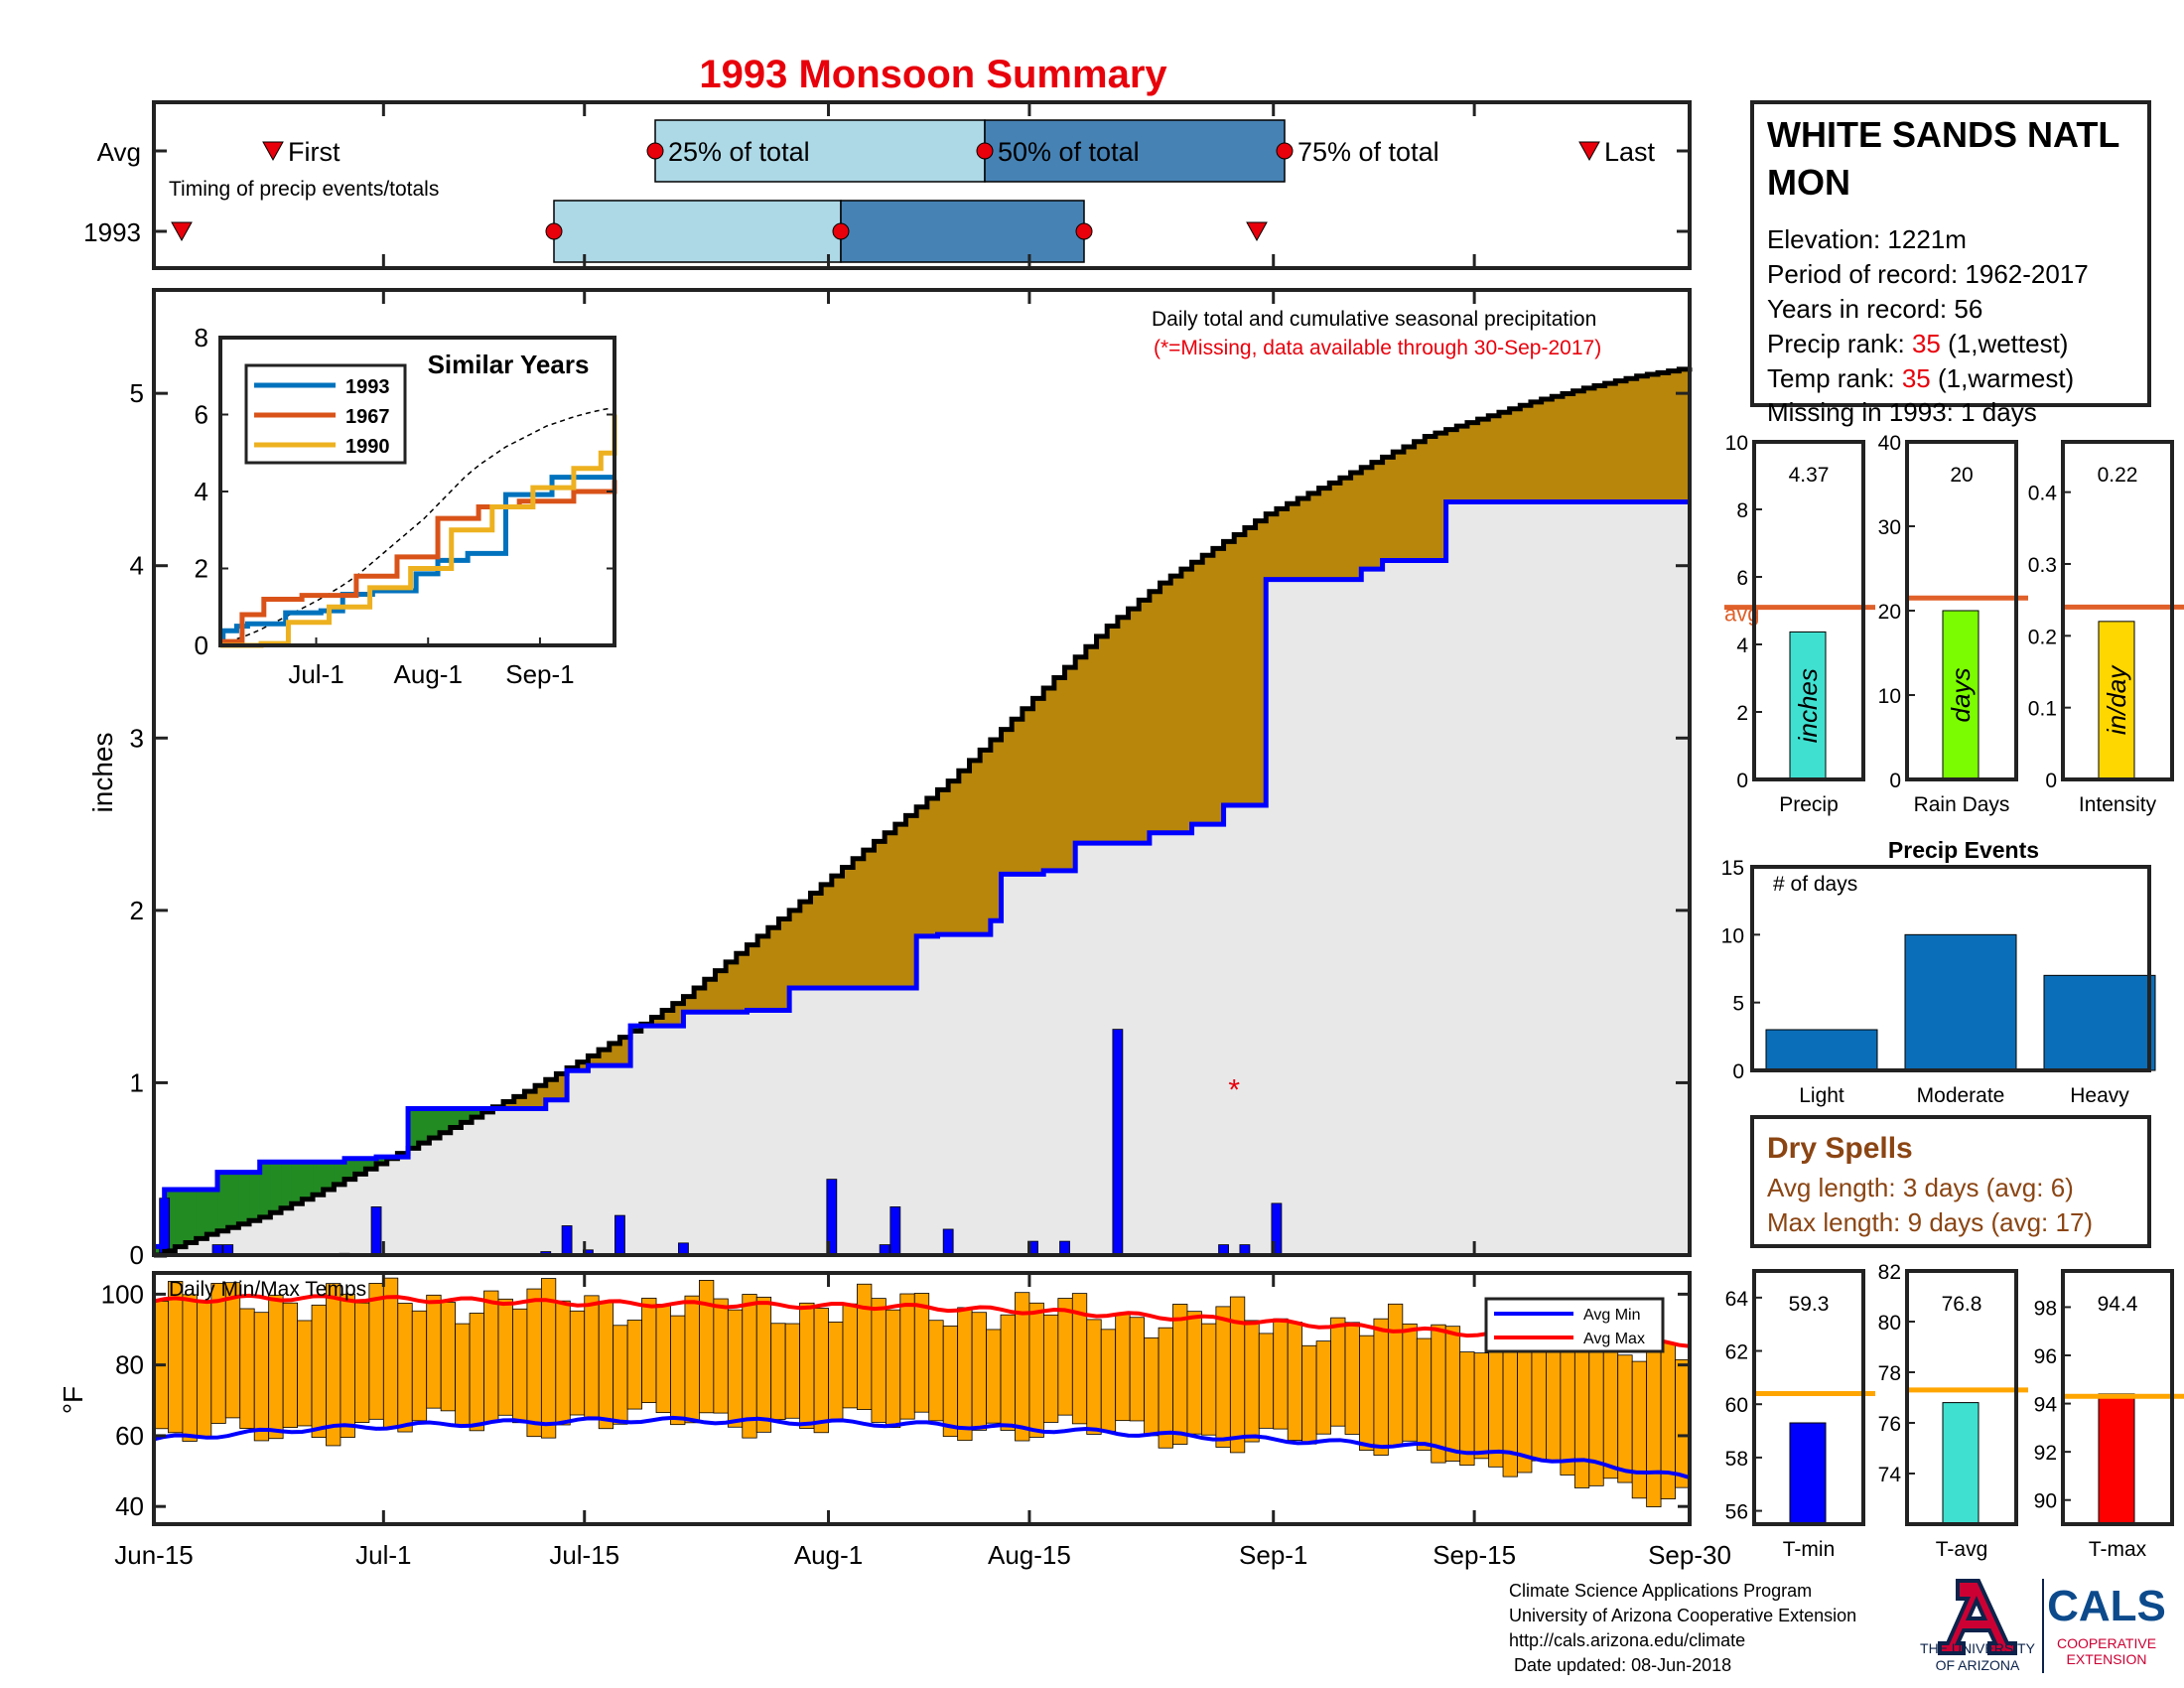  I want to click on precip-rank-value: 35, so click(1926, 343).